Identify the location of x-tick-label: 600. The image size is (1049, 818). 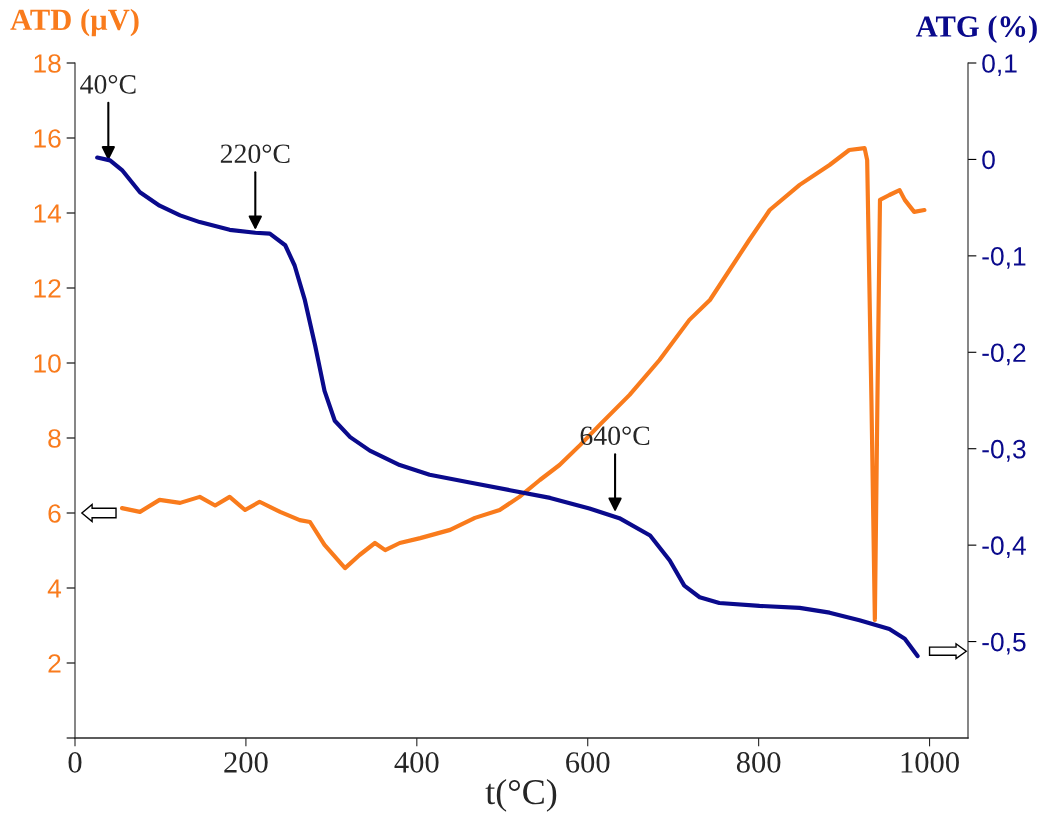
(588, 762).